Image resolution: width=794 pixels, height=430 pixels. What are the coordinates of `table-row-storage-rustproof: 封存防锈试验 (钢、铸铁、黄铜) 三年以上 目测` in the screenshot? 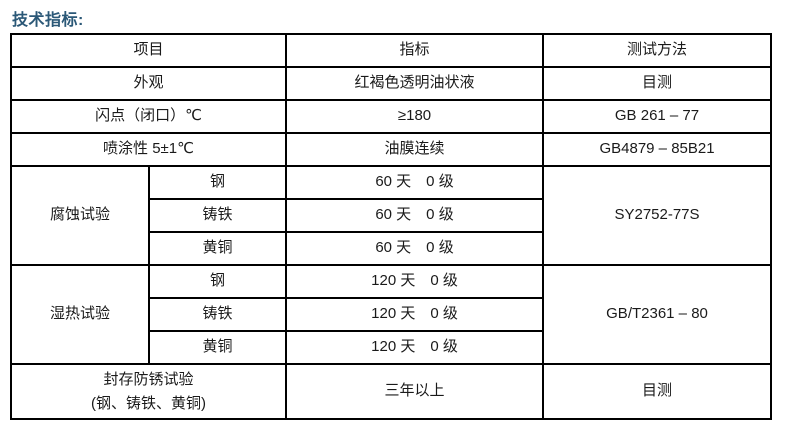 It's located at (391, 391).